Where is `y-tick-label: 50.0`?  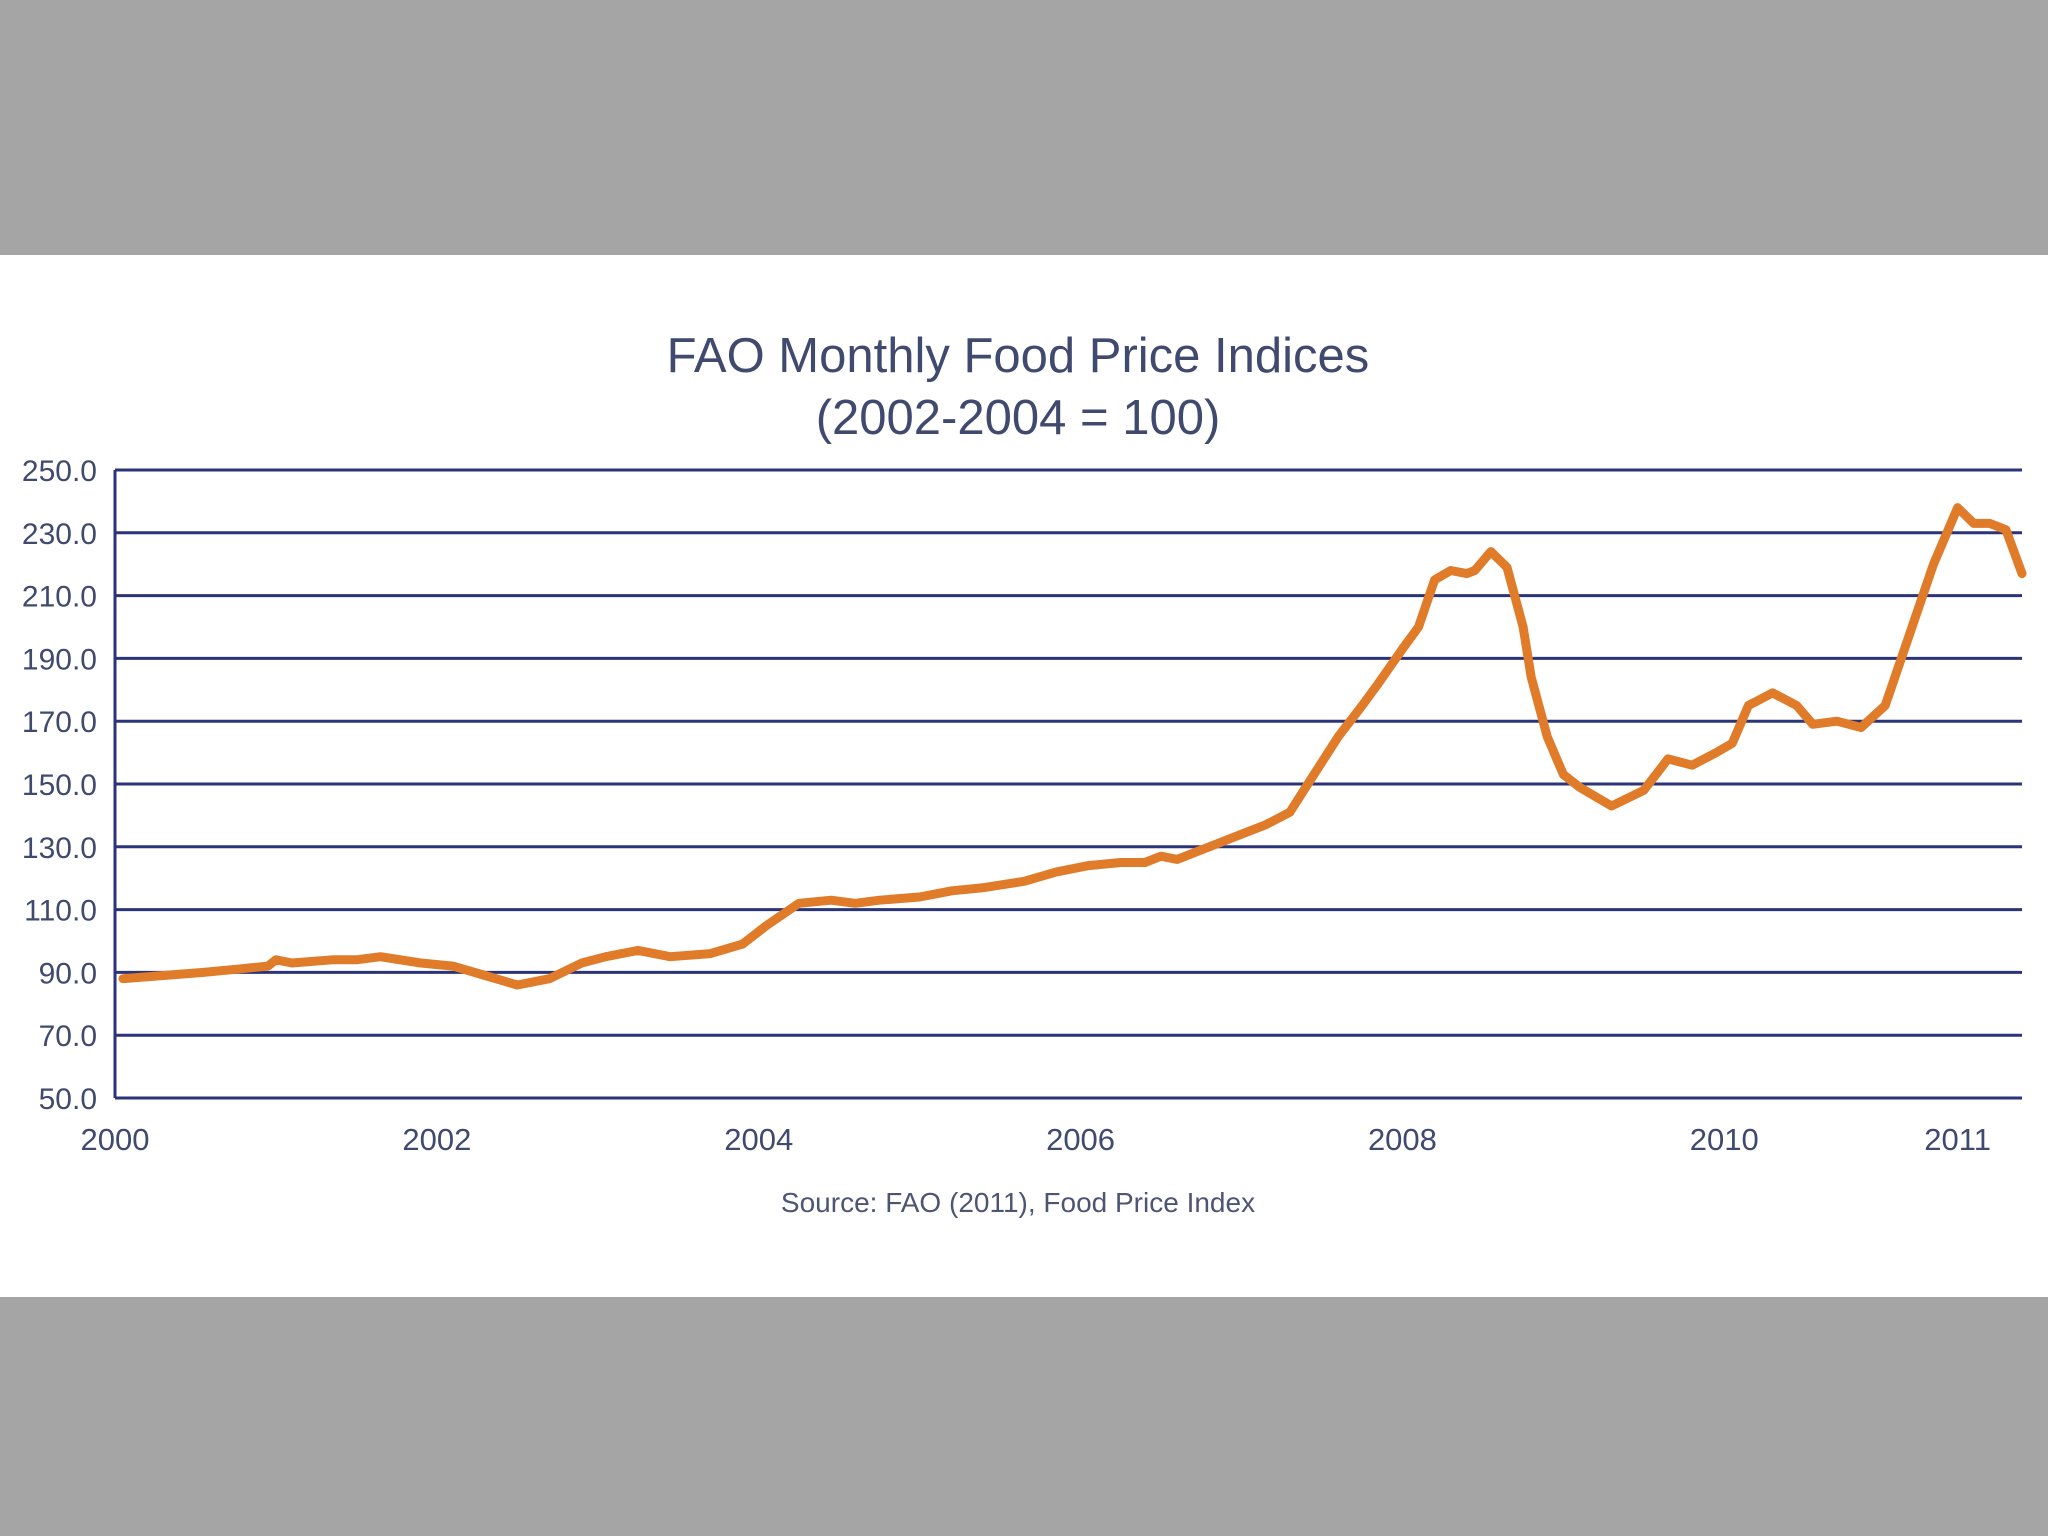
y-tick-label: 50.0 is located at coordinates (68, 1099).